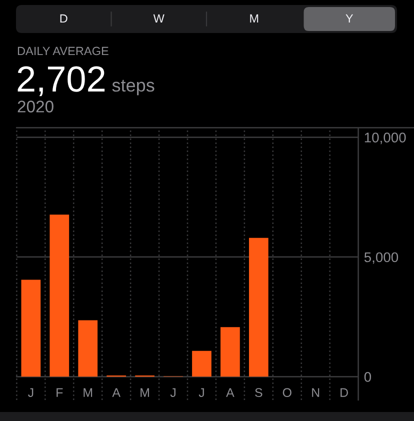 Image resolution: width=414 pixels, height=421 pixels. Describe the element at coordinates (59, 392) in the screenshot. I see `x-tick-label: F` at that location.